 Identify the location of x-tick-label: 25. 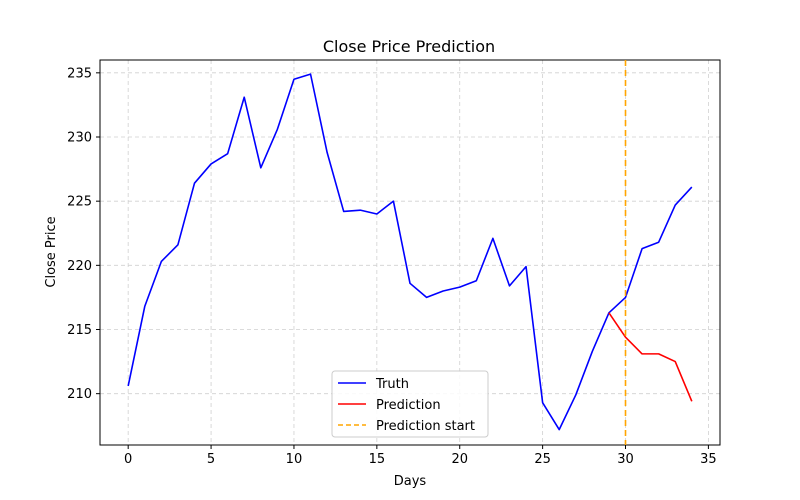
(542, 459).